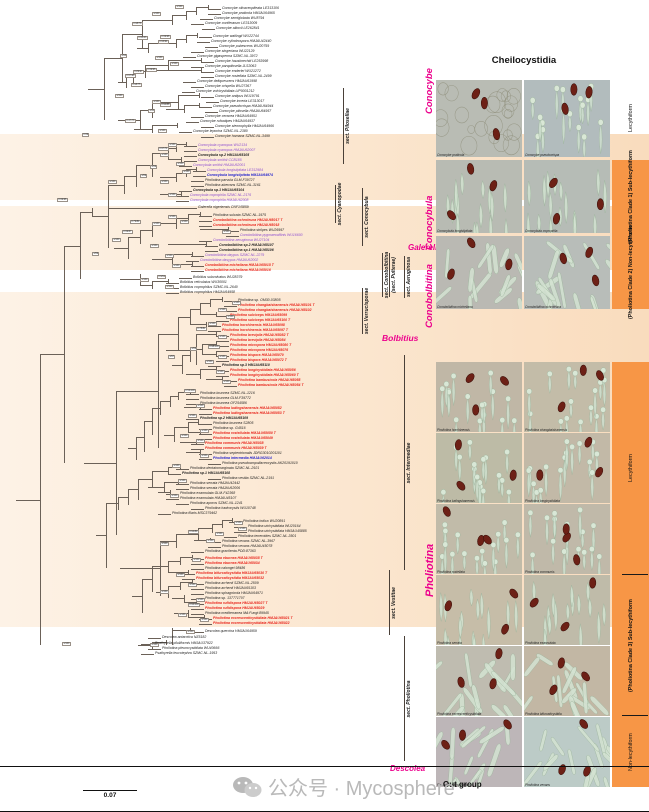  I want to click on section-bracket-line, so click(383, 275).